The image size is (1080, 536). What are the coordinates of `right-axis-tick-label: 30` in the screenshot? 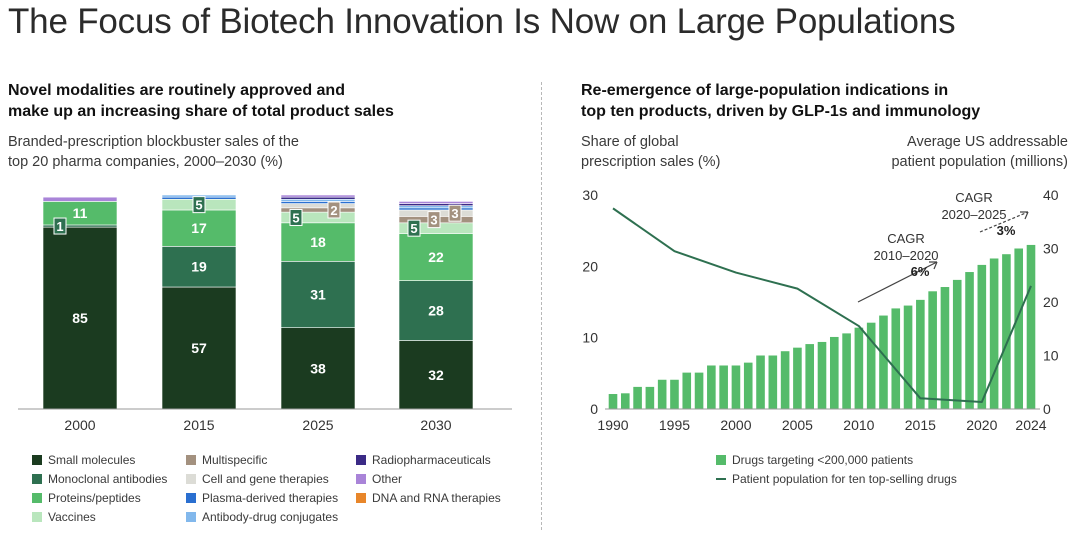 It's located at (1051, 249).